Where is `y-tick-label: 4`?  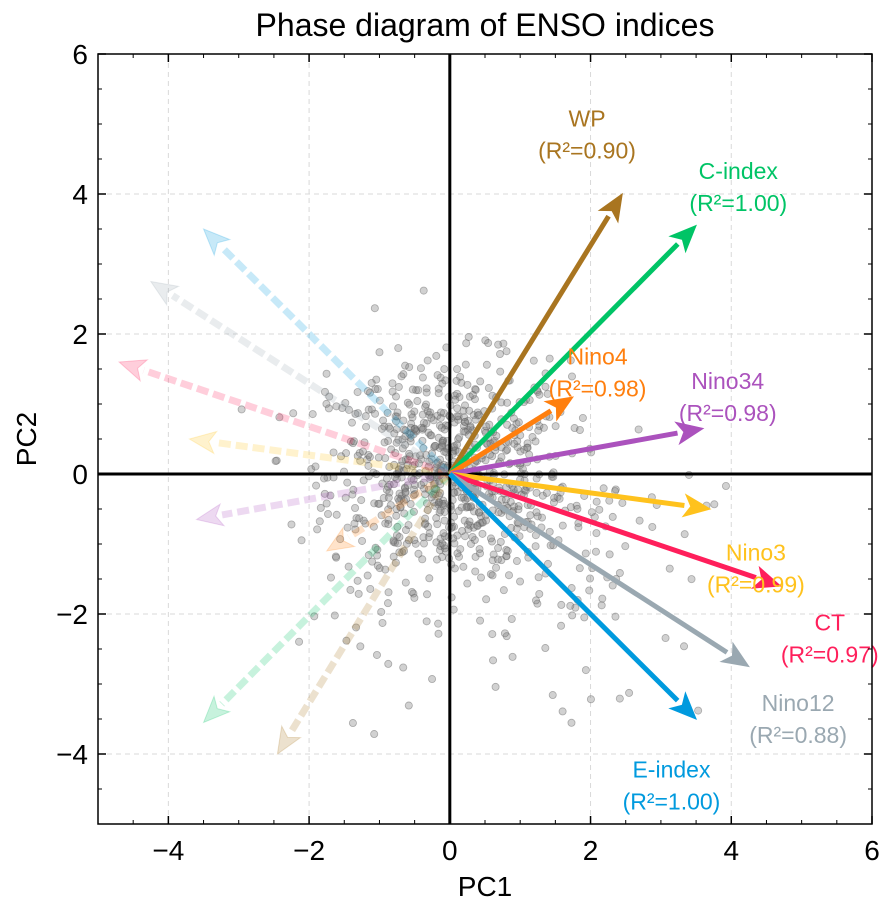 y-tick-label: 4 is located at coordinates (80, 194).